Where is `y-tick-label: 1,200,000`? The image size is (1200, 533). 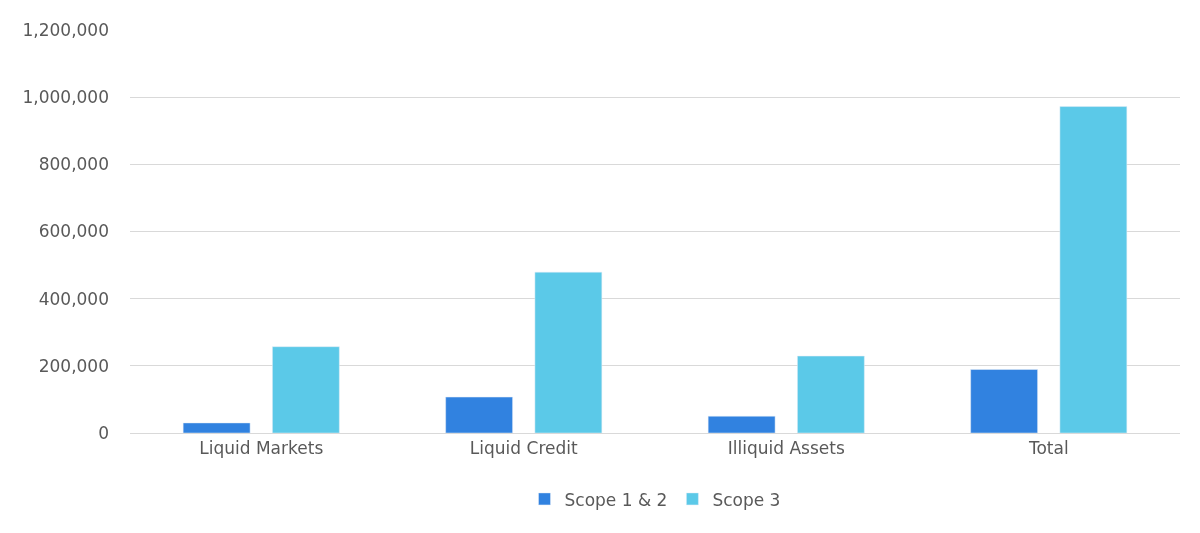
y-tick-label: 1,200,000 is located at coordinates (65, 29).